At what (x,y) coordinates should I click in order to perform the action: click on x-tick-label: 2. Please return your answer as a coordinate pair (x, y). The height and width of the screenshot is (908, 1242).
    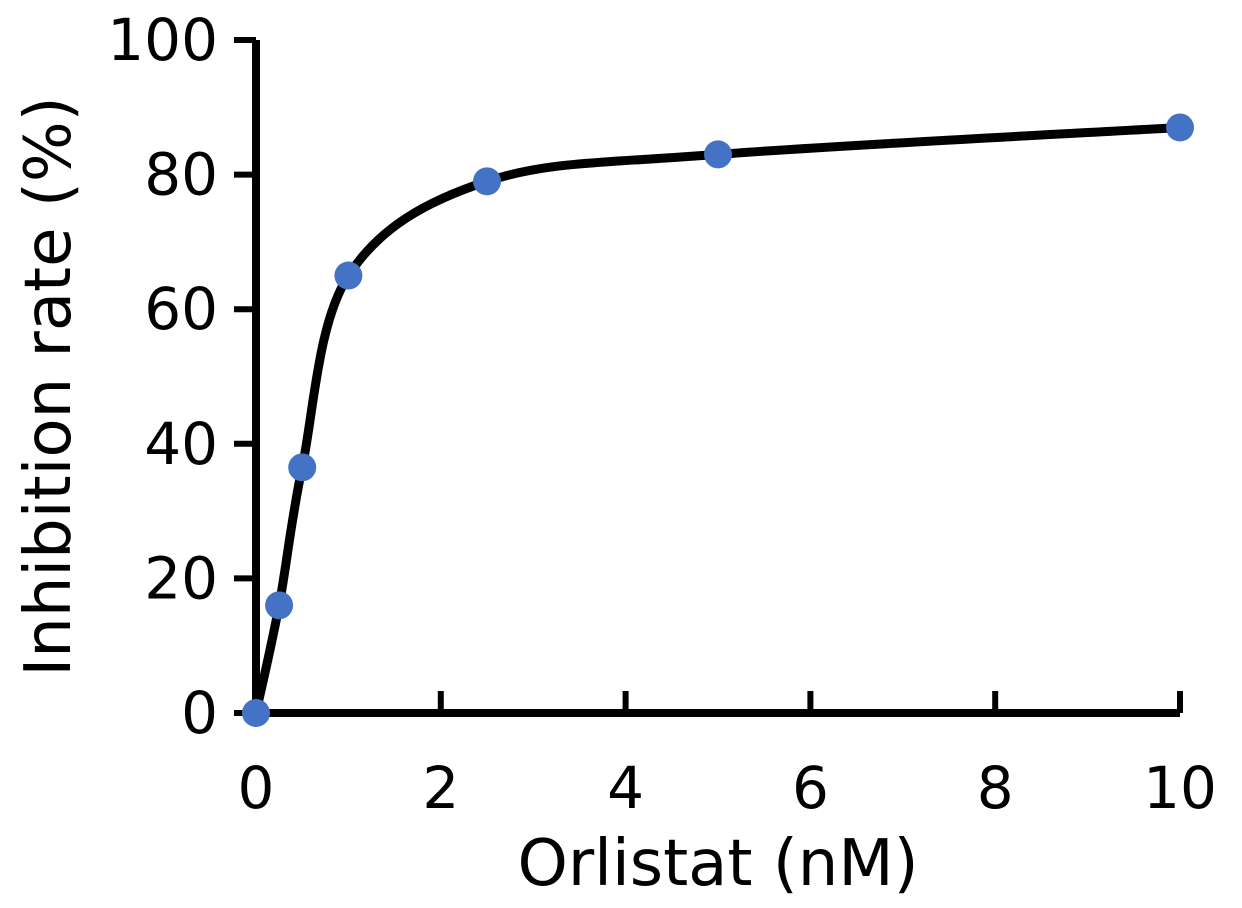
    Looking at the image, I should click on (440, 788).